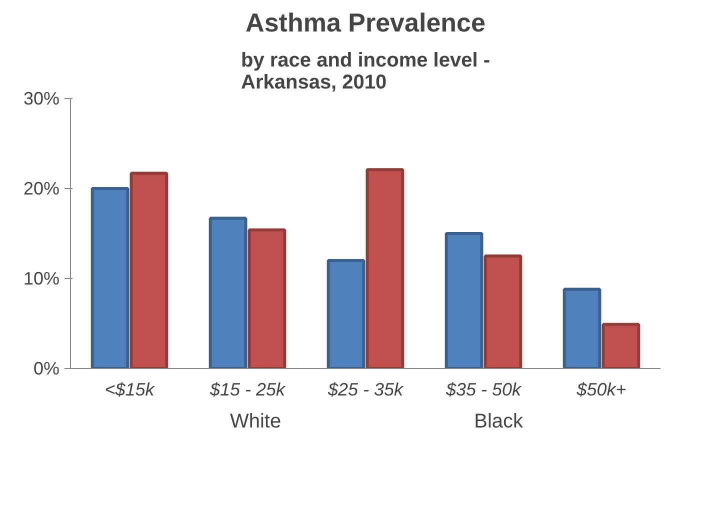 The image size is (723, 507). Describe the element at coordinates (365, 72) in the screenshot. I see `chart-subtitle: by race and income level - Arkansas, 2010` at that location.